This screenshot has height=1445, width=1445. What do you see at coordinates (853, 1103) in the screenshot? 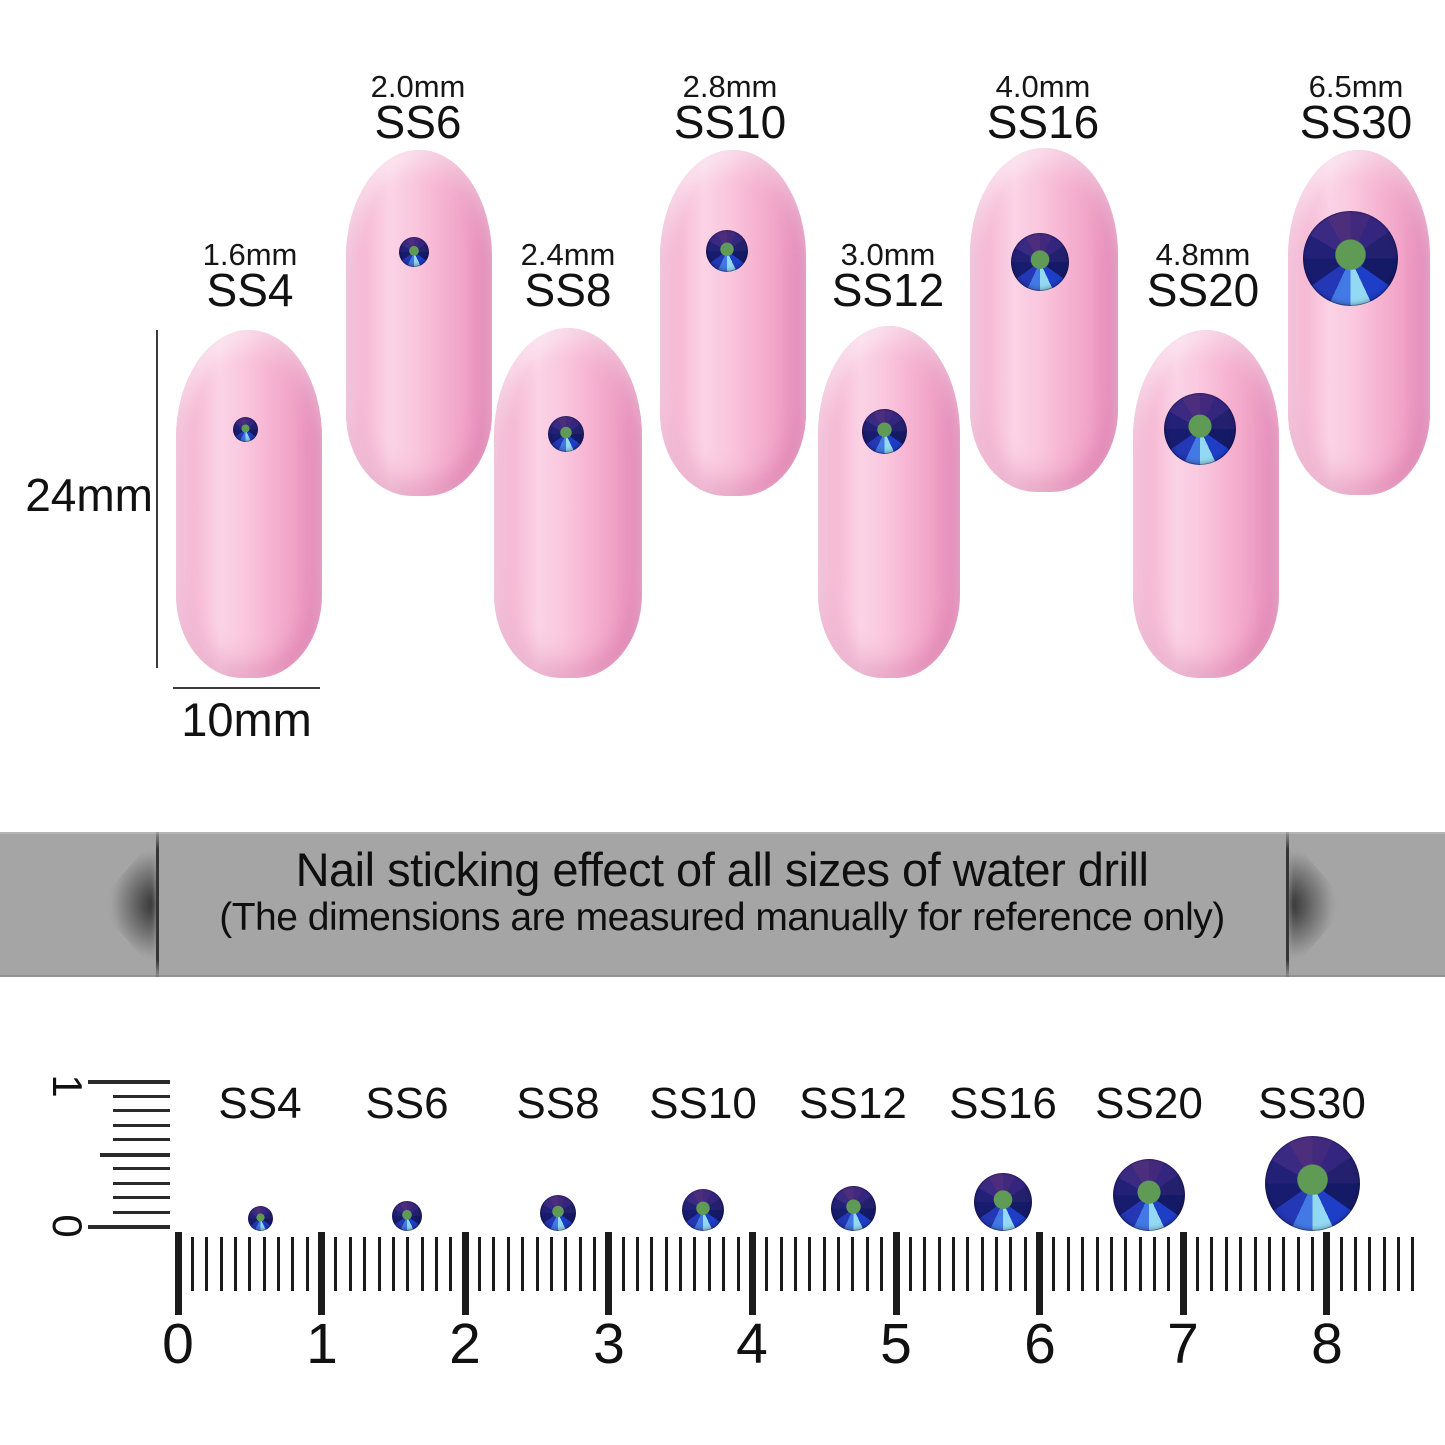
I see `ruler-ss-label: SS12` at bounding box center [853, 1103].